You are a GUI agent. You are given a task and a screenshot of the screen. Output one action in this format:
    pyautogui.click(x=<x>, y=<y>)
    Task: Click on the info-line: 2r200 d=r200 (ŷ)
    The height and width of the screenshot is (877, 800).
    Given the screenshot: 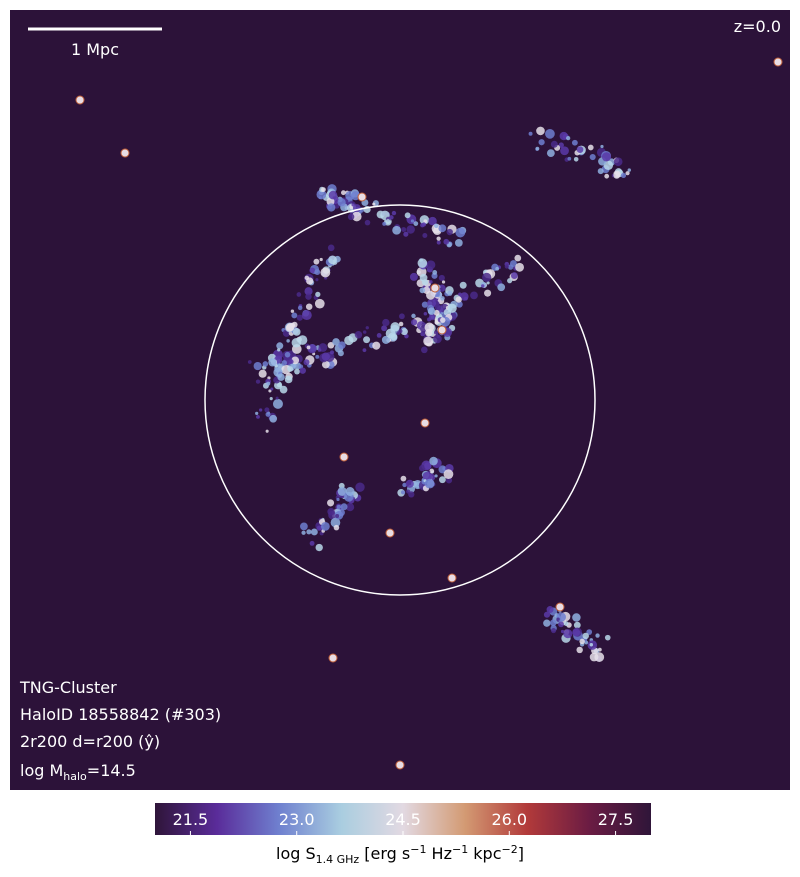 What is the action you would take?
    pyautogui.click(x=90, y=741)
    